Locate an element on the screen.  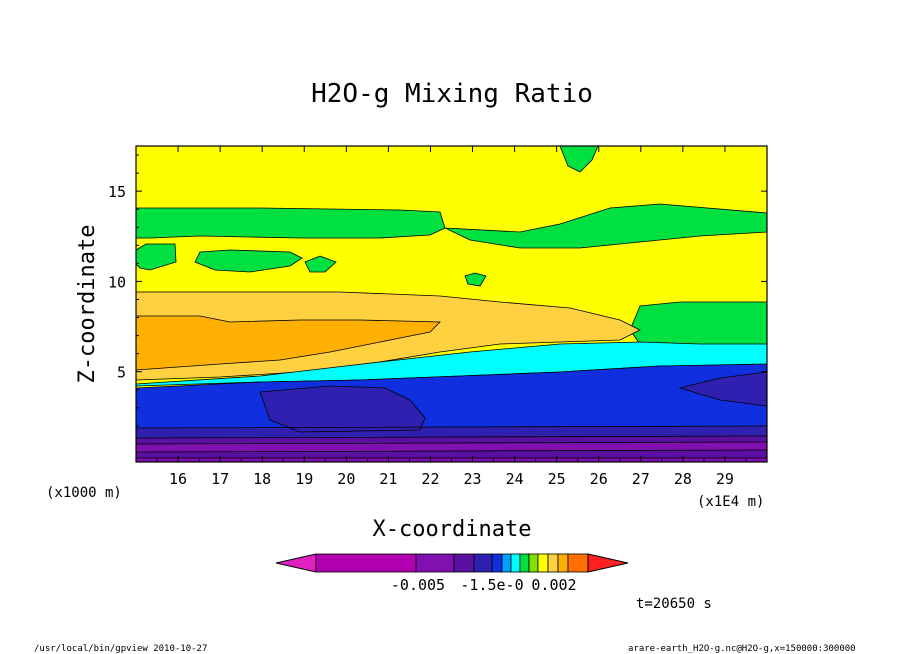
y-tick-label: 5 is located at coordinates (121, 373).